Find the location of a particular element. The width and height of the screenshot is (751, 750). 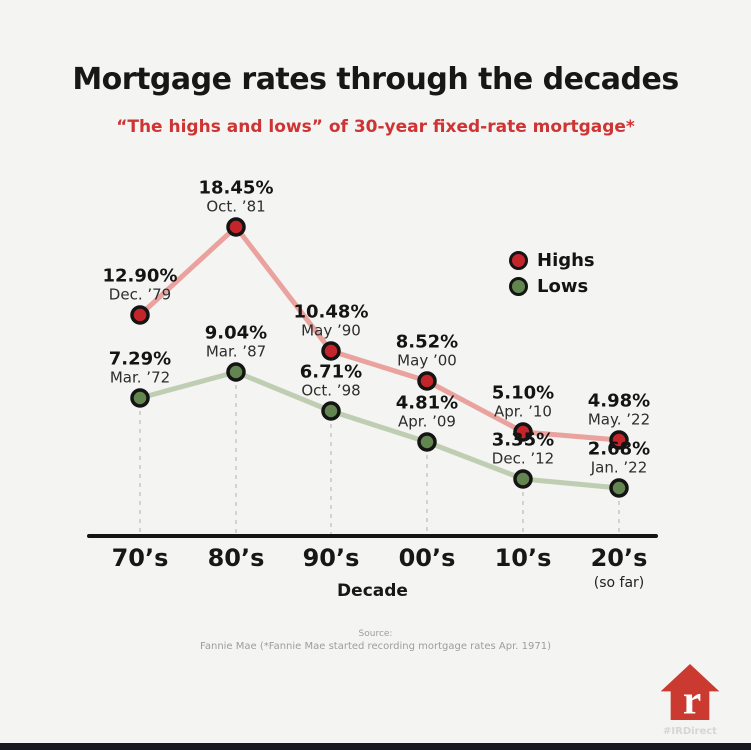

x-tick-label: 90’s is located at coordinates (331, 558).